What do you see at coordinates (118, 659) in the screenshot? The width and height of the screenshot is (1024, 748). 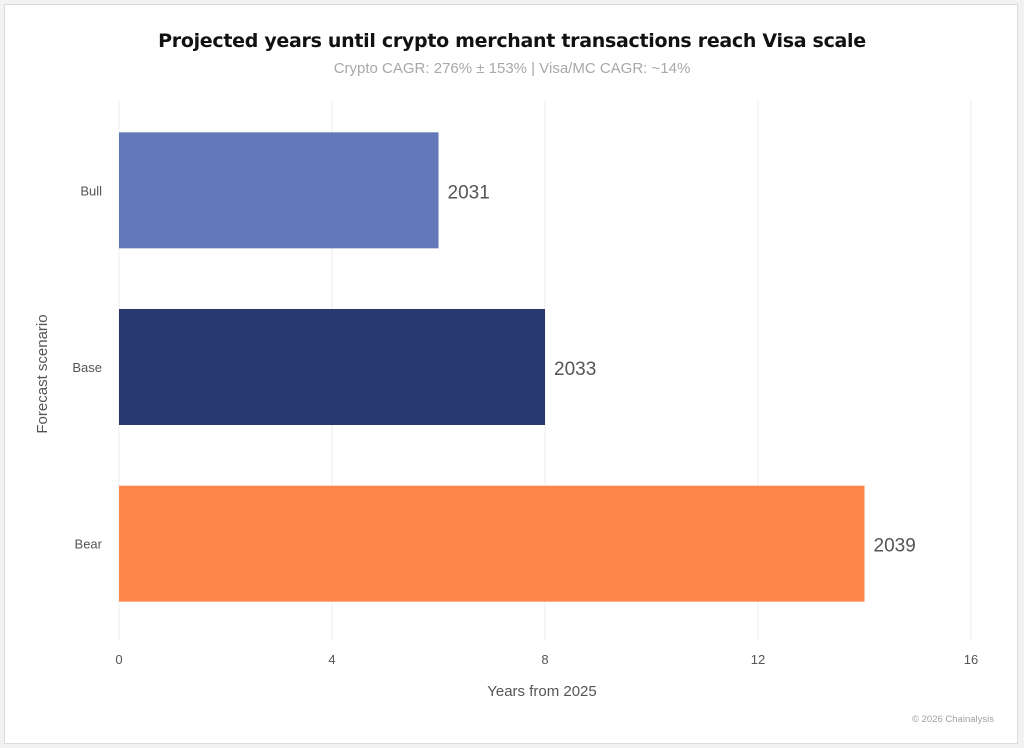 I see `x-tick-label: 0` at bounding box center [118, 659].